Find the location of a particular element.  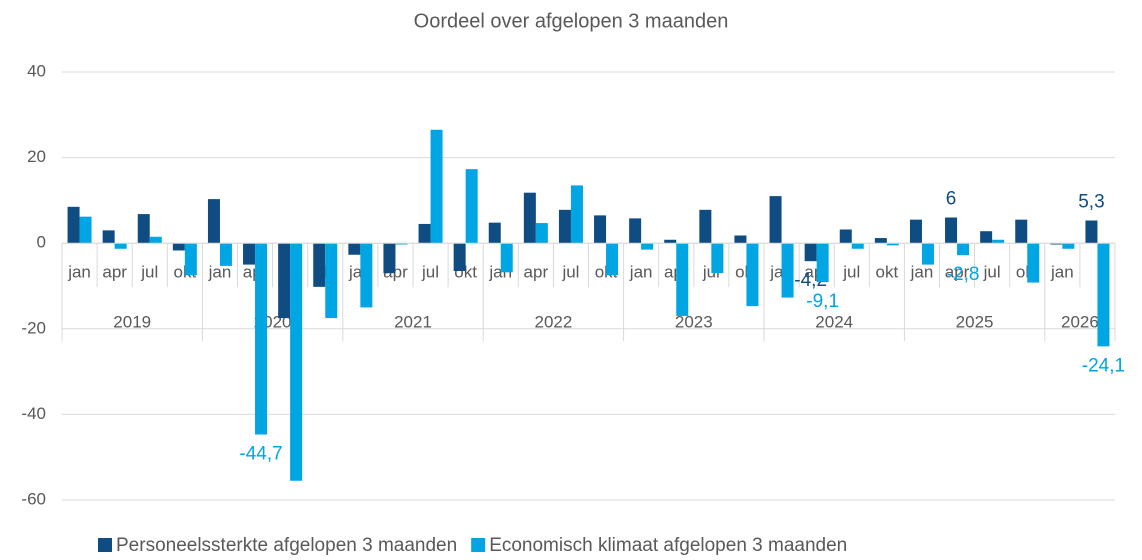

group-label: 2021 is located at coordinates (413, 322).